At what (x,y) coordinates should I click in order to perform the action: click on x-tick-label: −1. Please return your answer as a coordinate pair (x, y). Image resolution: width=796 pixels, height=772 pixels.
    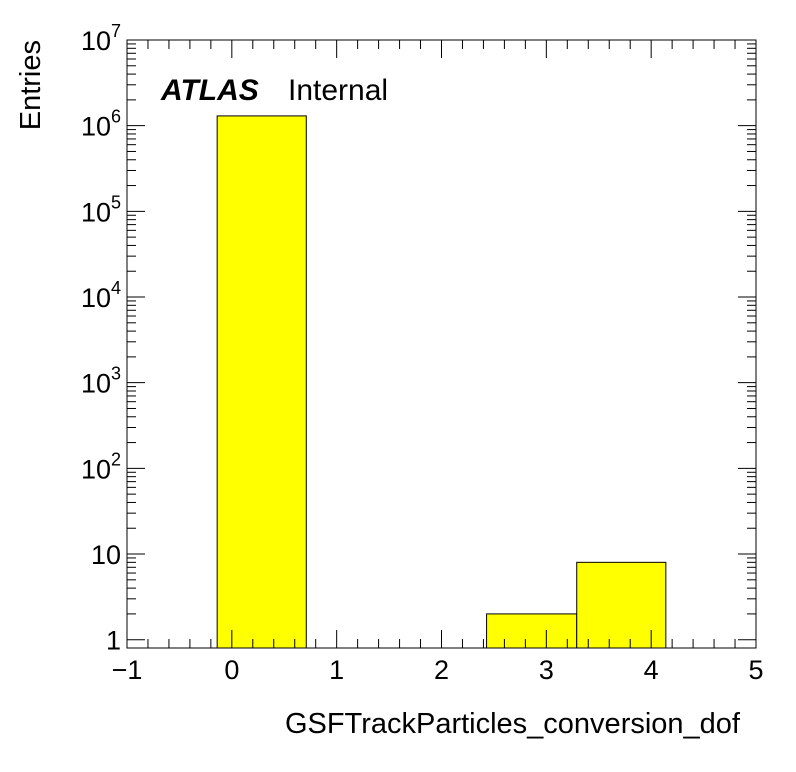
    Looking at the image, I should click on (127, 670).